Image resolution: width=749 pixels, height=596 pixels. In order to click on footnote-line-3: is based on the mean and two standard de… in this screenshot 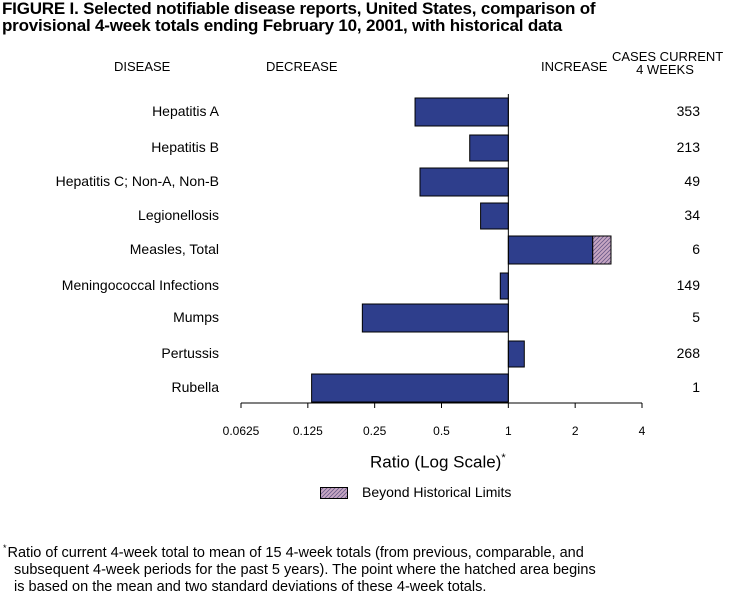, I will do `click(250, 586)`.